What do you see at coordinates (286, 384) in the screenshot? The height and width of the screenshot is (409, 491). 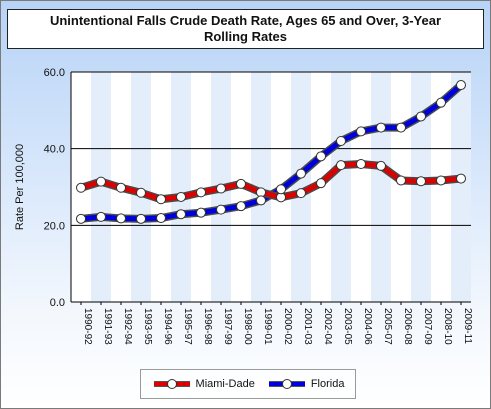 I see `legend-swatch-florida` at bounding box center [286, 384].